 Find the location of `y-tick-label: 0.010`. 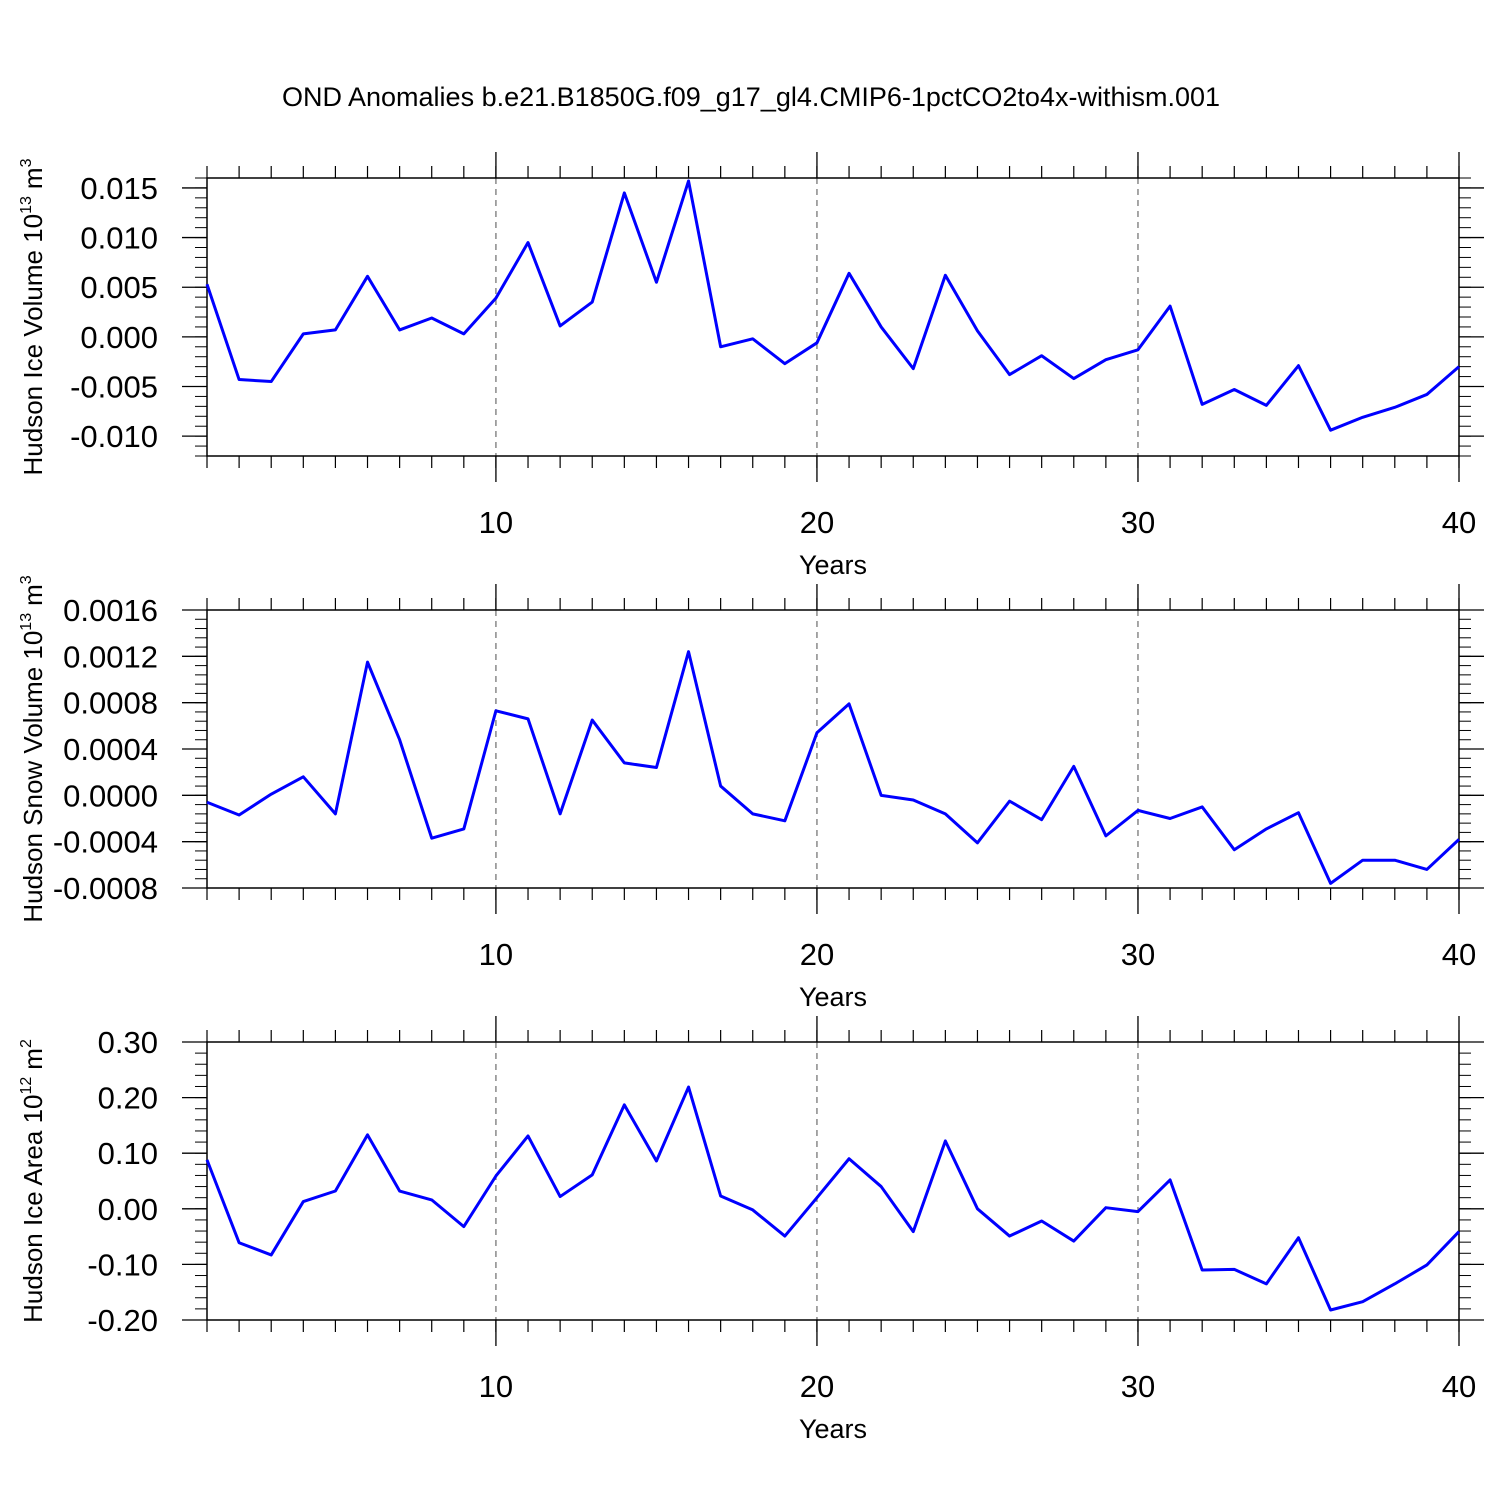

y-tick-label: 0.010 is located at coordinates (119, 238).